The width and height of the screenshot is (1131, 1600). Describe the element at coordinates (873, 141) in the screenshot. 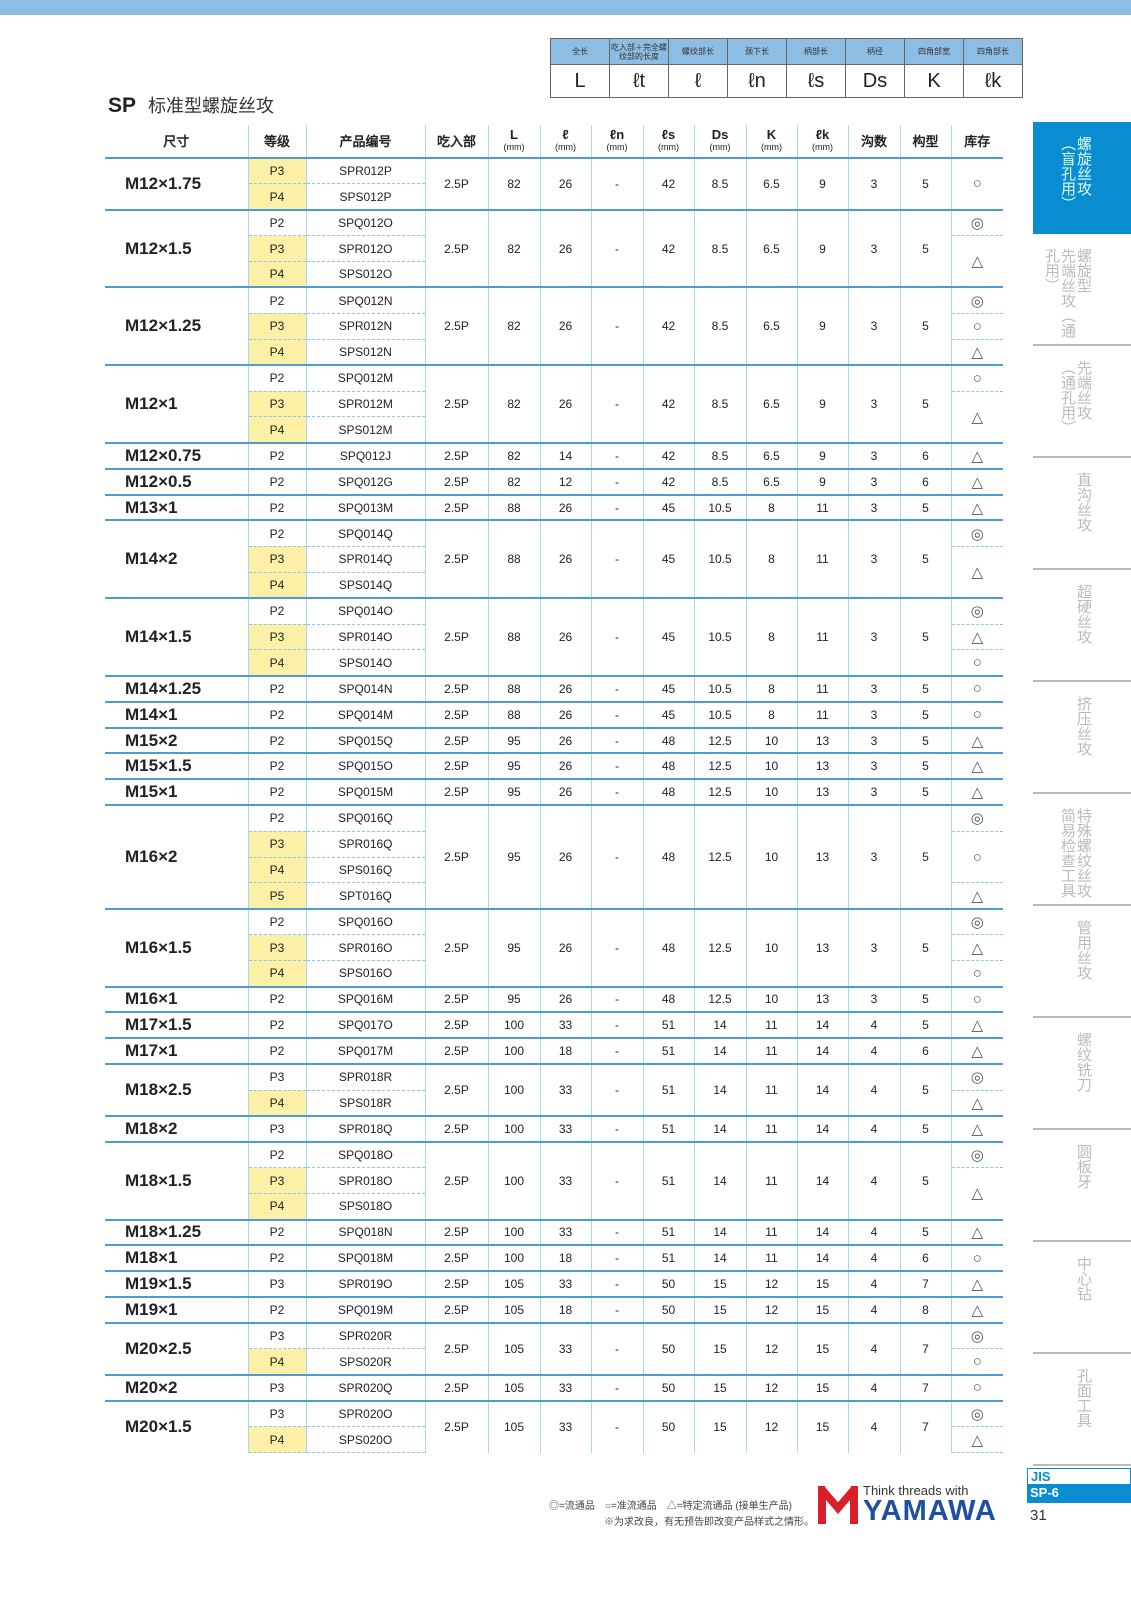

I see `header-label: 沟数` at that location.